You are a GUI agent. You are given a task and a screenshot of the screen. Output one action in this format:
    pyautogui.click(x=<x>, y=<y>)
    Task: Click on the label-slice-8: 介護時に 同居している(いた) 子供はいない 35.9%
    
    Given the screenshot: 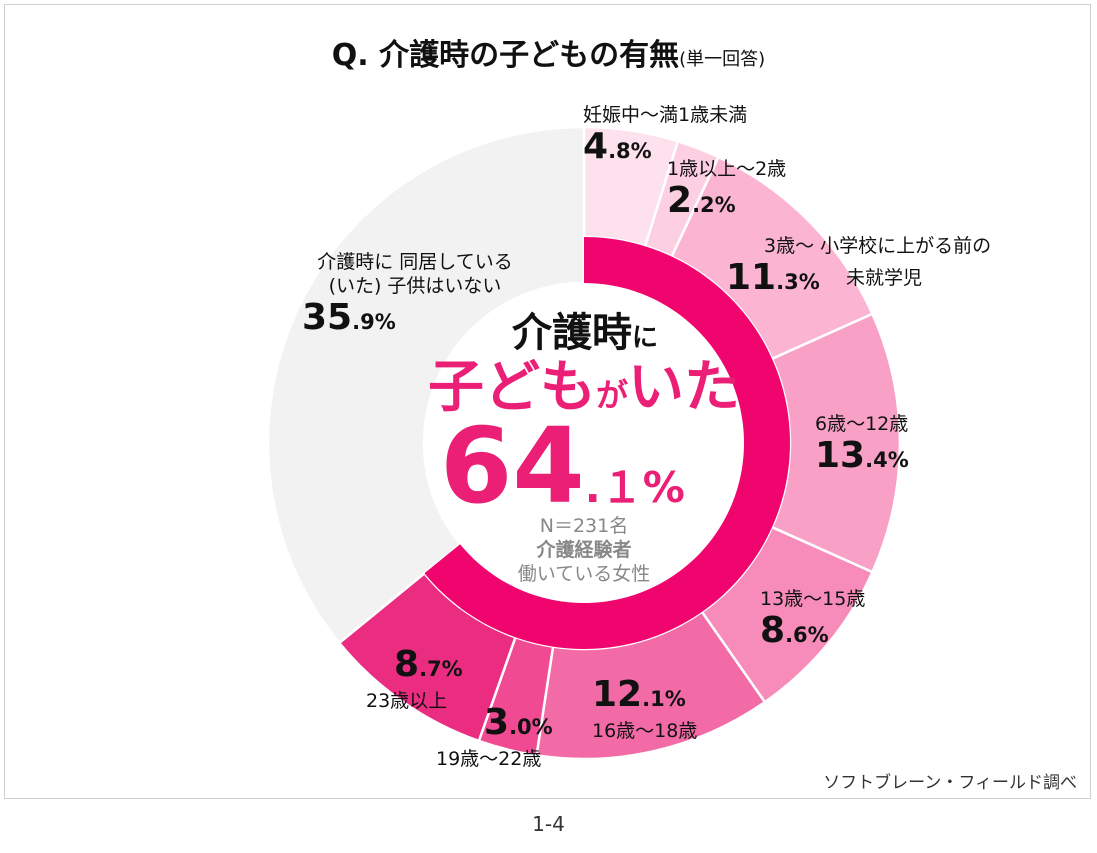 What is the action you would take?
    pyautogui.click(x=415, y=296)
    